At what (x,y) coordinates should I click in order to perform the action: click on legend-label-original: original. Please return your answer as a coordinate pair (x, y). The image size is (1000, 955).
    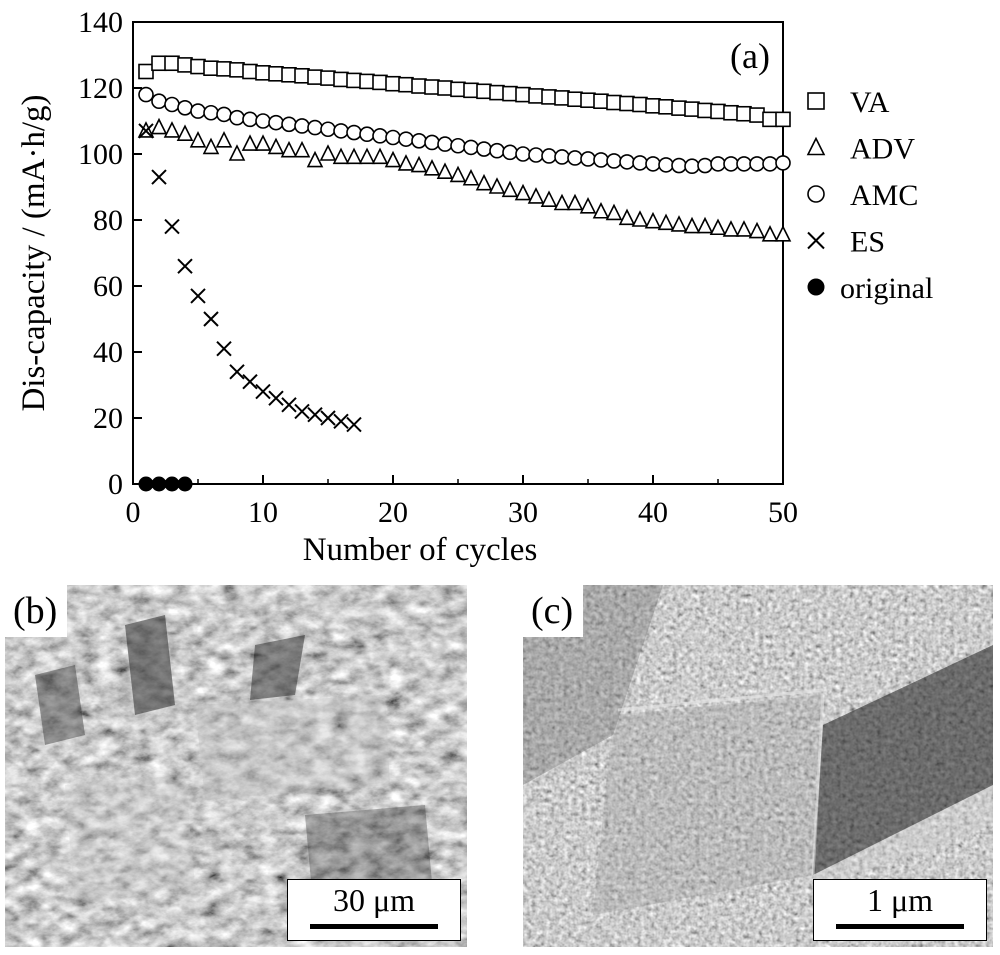
    Looking at the image, I should click on (886, 288).